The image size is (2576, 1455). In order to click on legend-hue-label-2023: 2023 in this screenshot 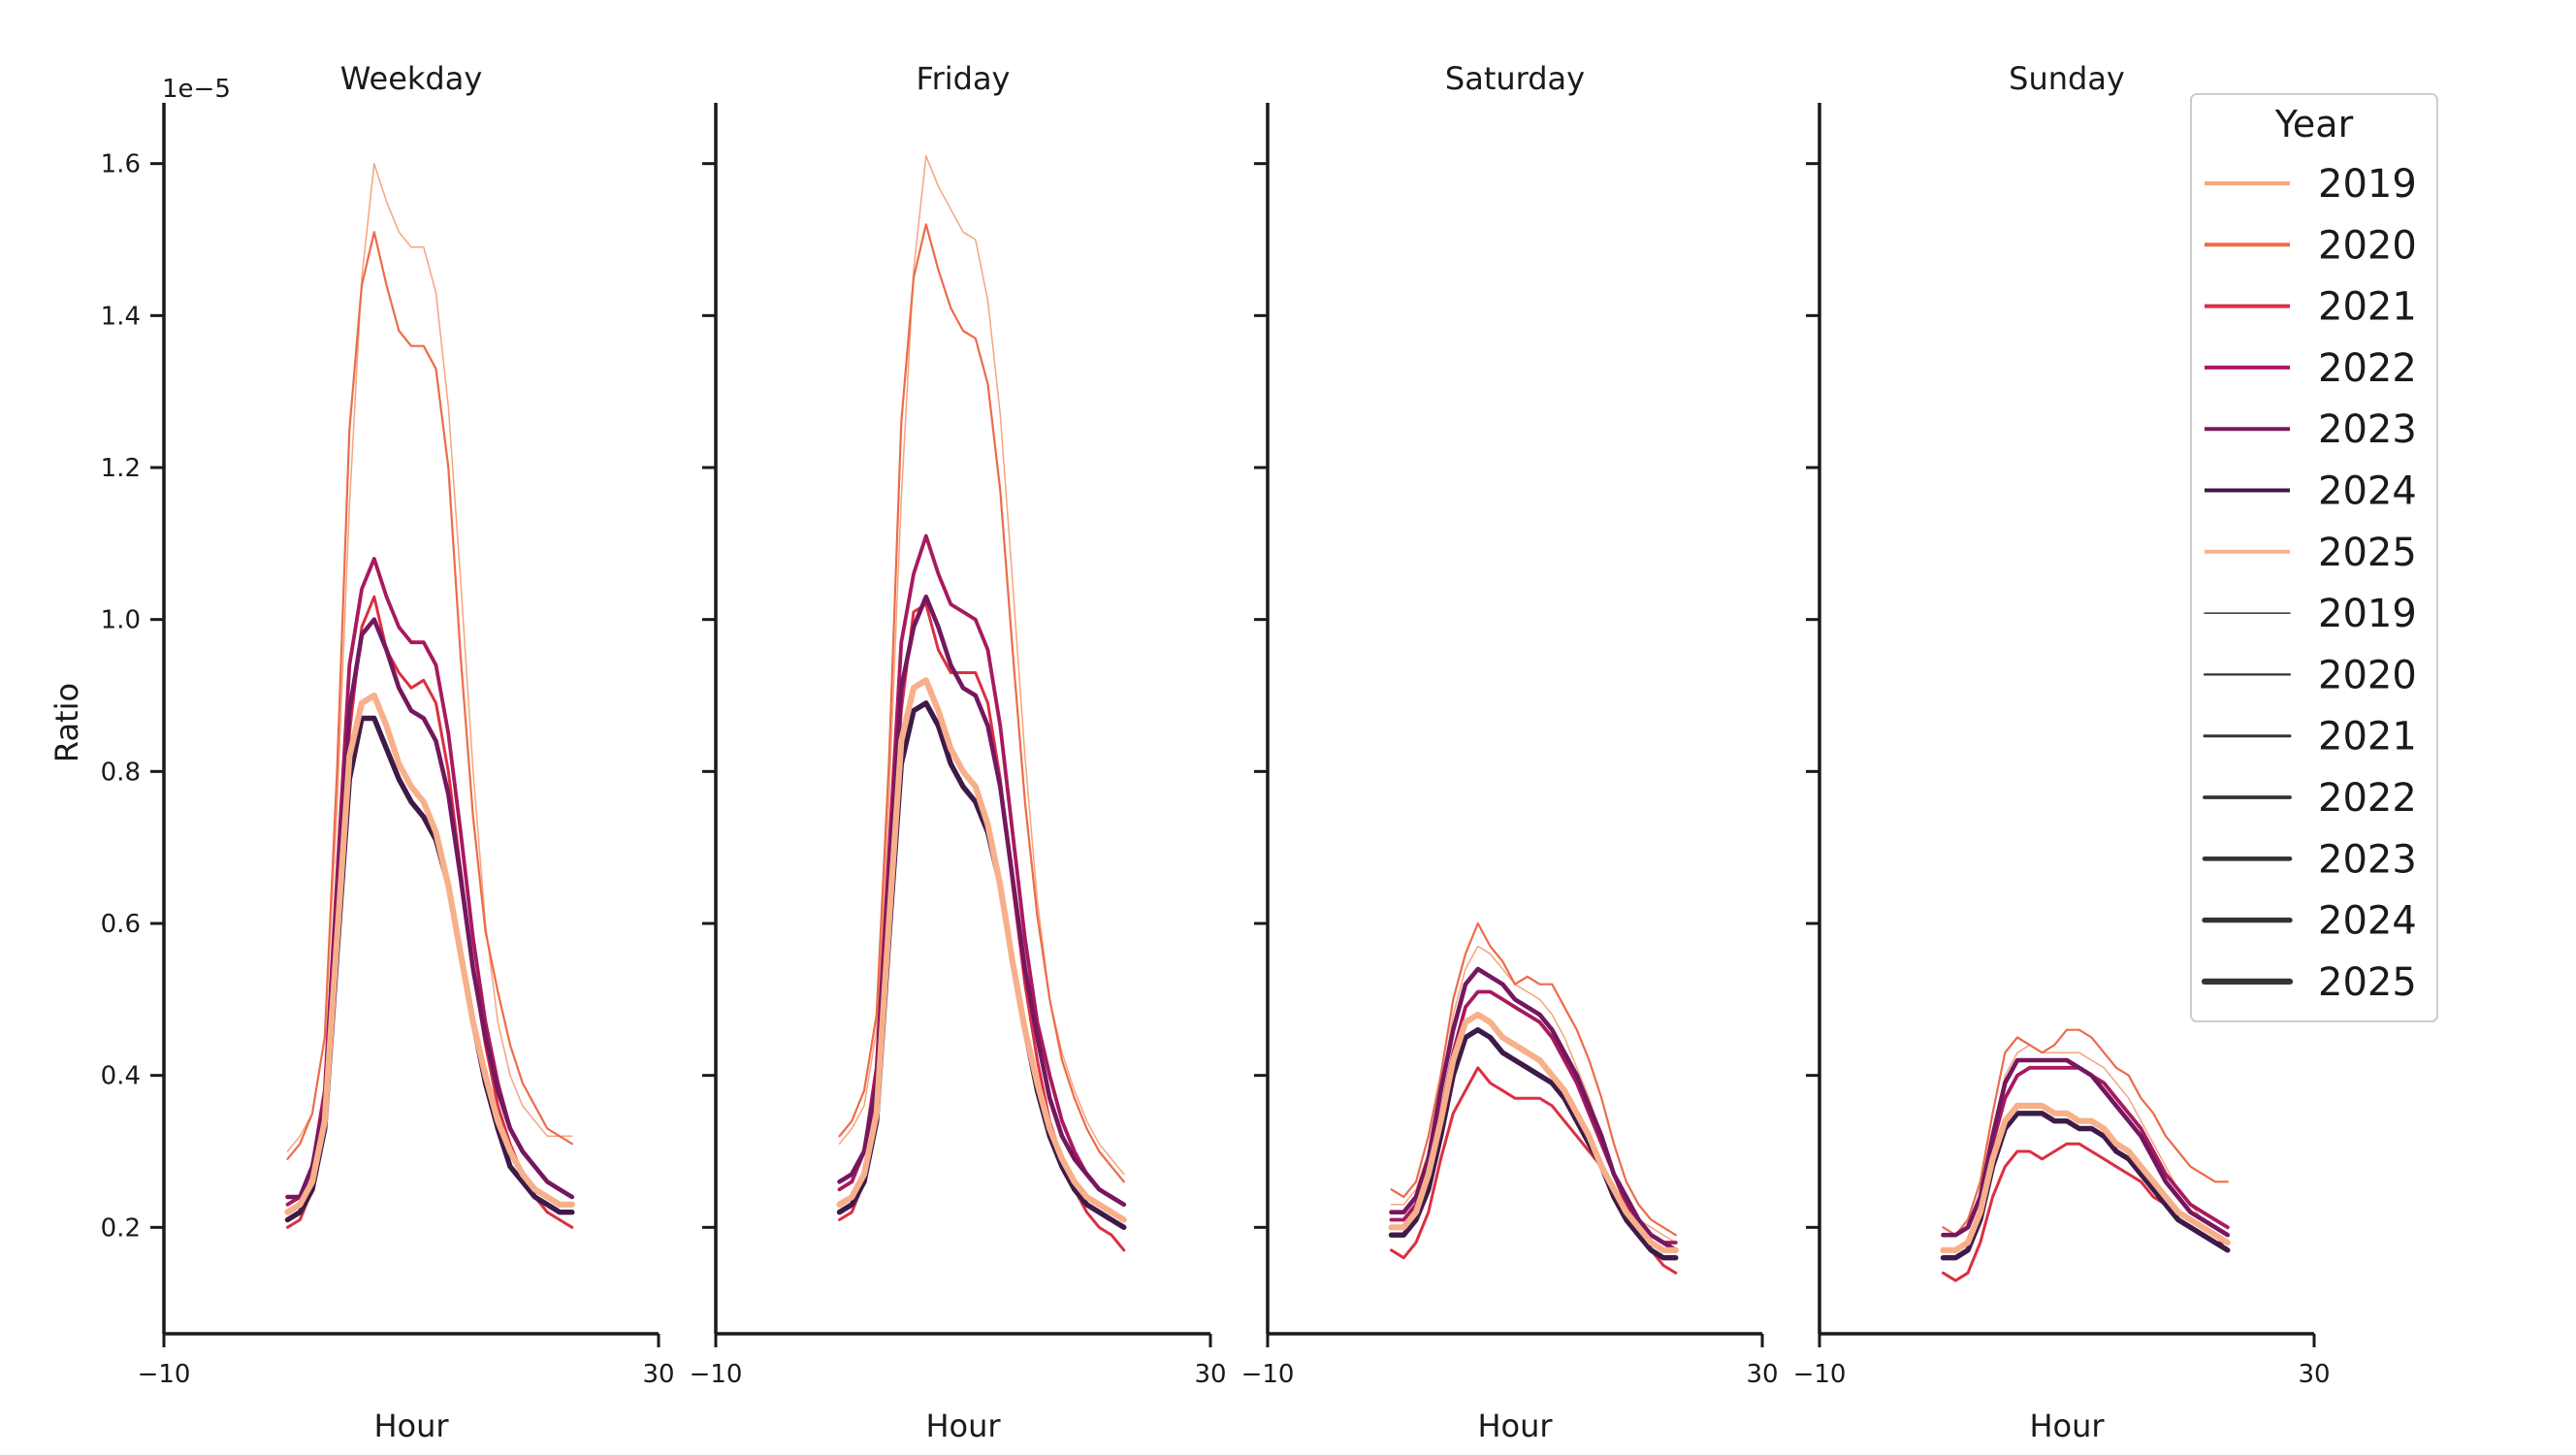, I will do `click(2367, 429)`.